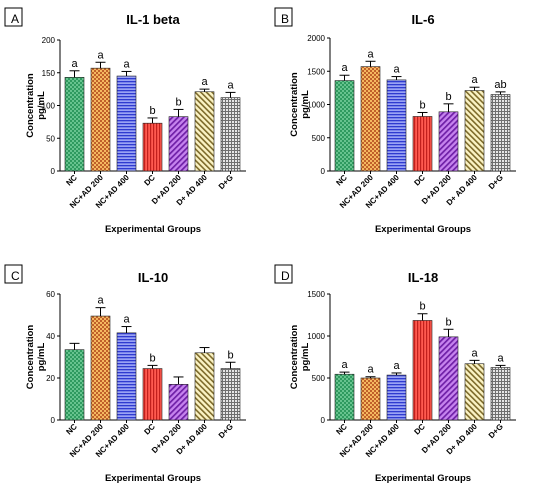 This screenshot has height=497, width=550. Describe the element at coordinates (153, 19) in the screenshot. I see `chart-title: IL-1 beta` at that location.